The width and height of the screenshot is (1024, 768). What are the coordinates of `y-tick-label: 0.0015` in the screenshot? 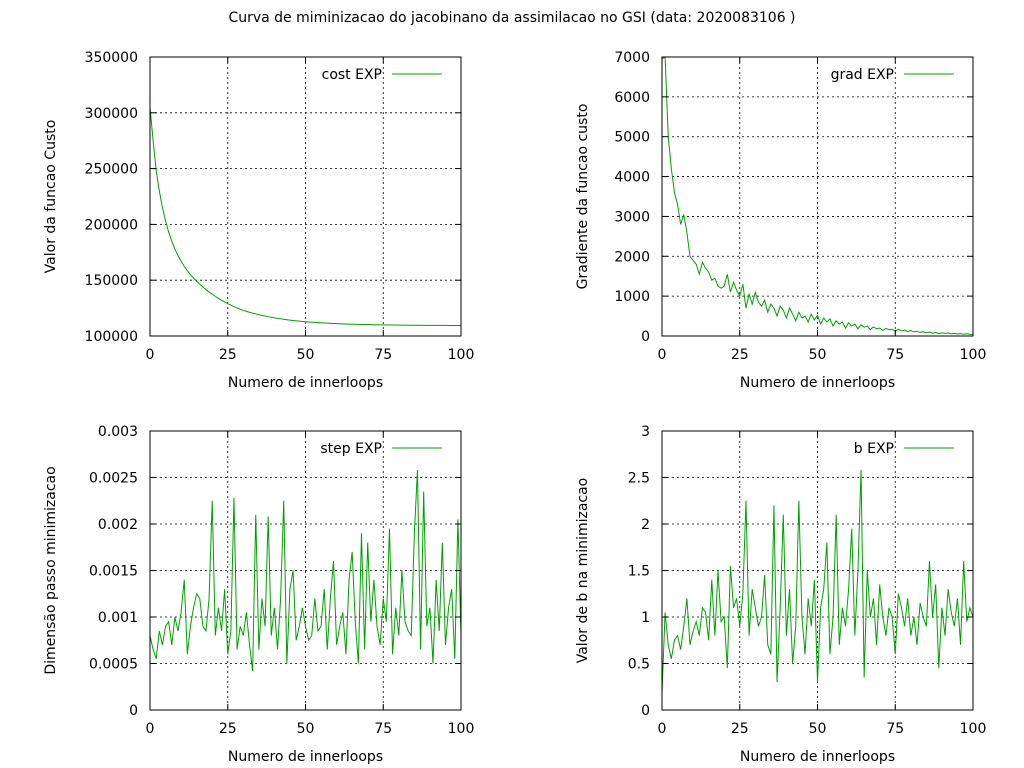 It's located at (113, 572).